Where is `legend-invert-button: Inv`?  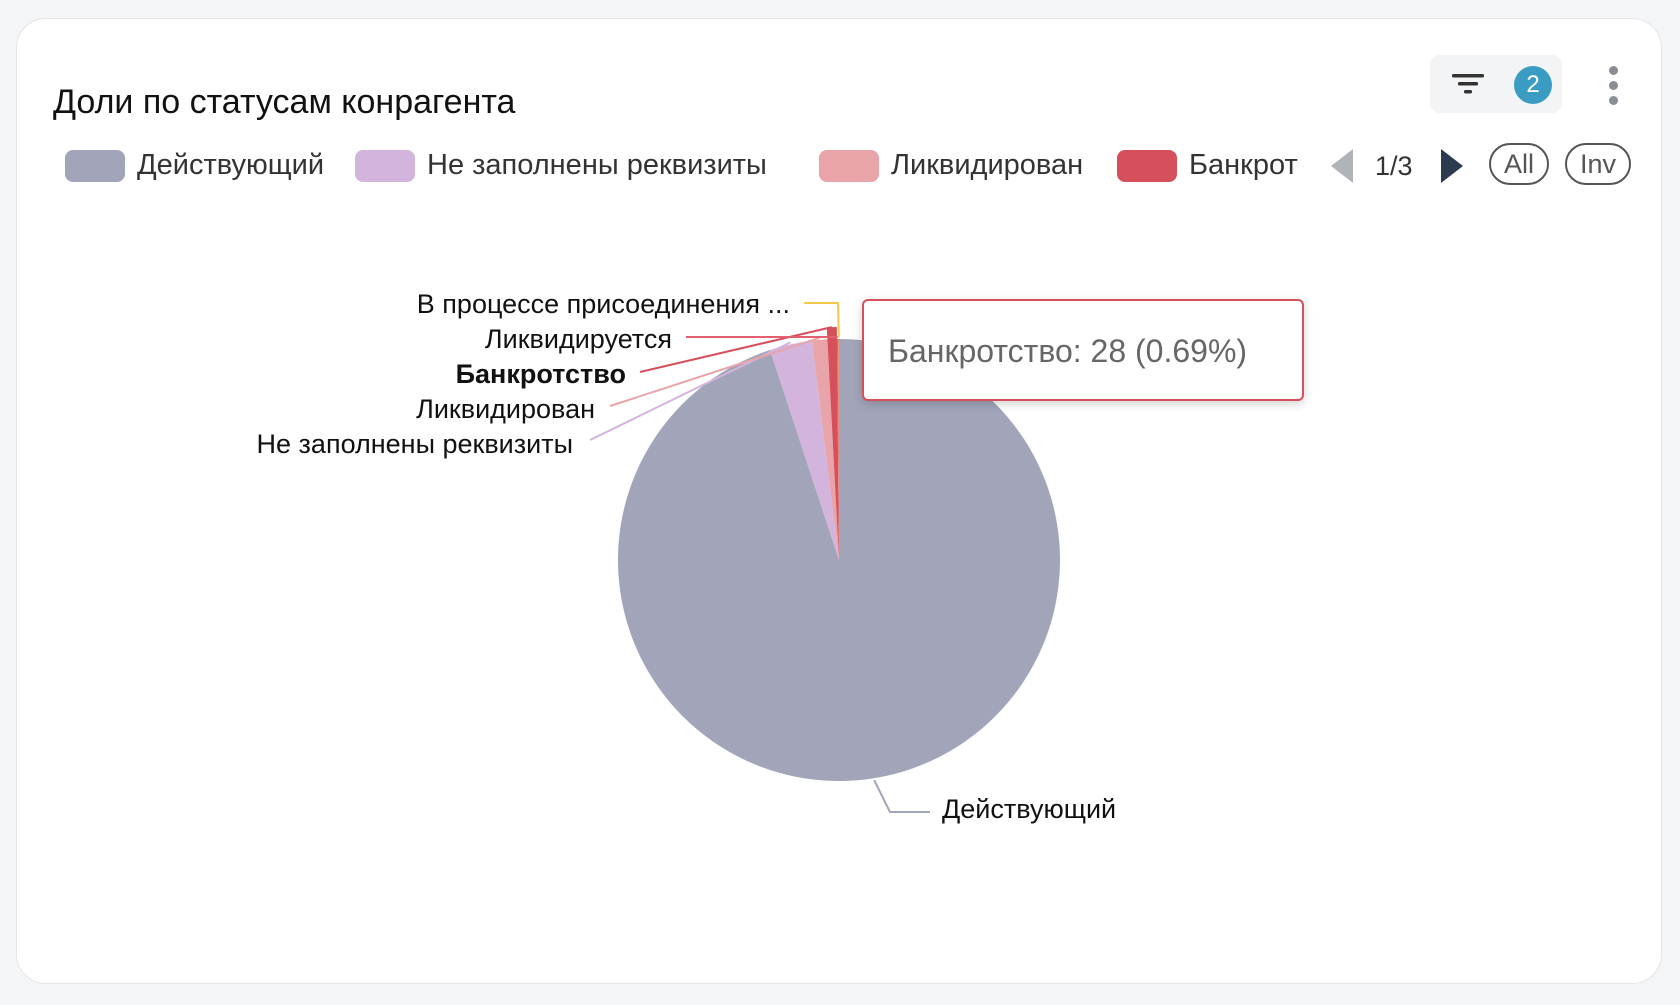
legend-invert-button: Inv is located at coordinates (1598, 164).